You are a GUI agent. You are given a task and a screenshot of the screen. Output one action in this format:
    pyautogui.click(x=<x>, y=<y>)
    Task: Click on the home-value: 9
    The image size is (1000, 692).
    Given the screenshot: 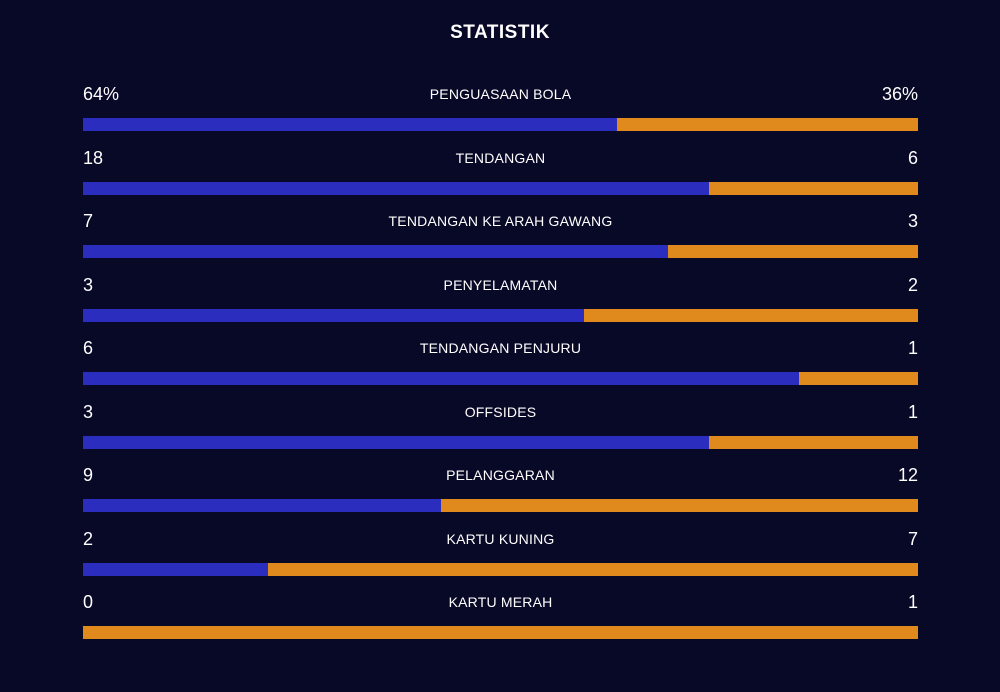 What is the action you would take?
    pyautogui.click(x=88, y=475)
    